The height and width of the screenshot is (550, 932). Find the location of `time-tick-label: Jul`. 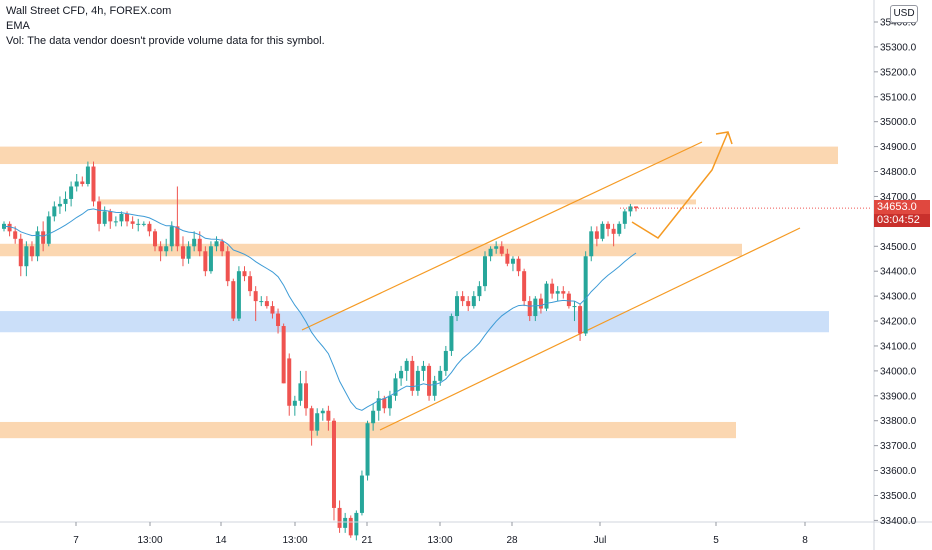

time-tick-label: Jul is located at coordinates (600, 540).